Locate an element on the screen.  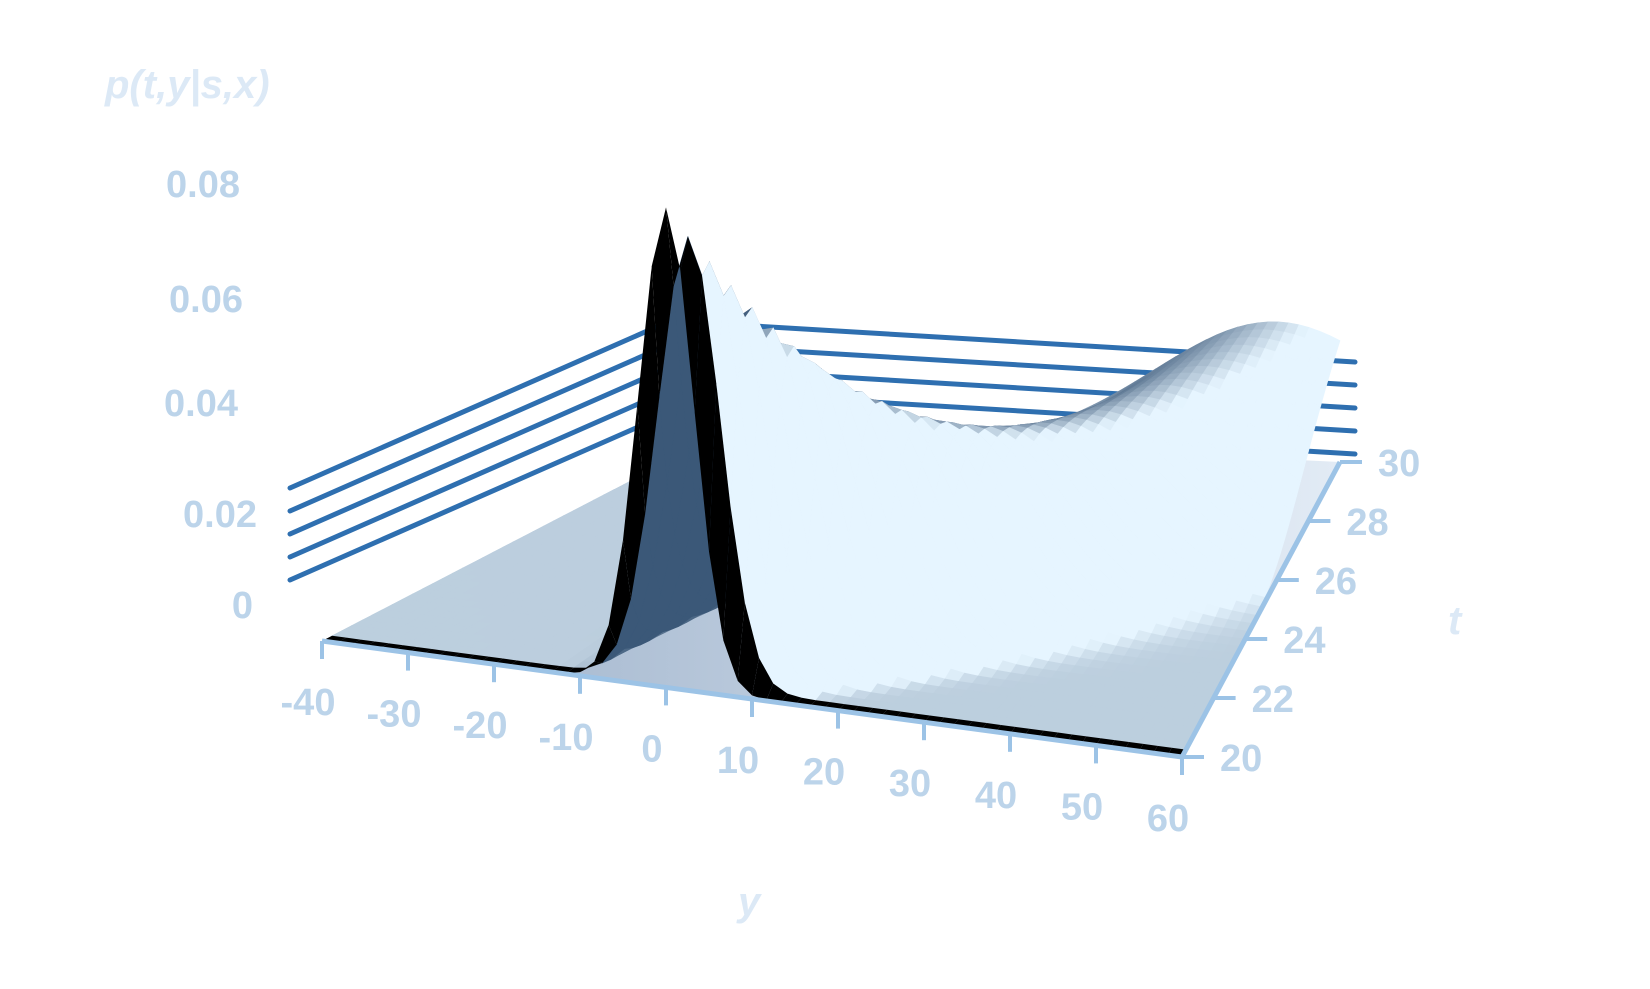
t-tick-label: 24 is located at coordinates (1304, 641).